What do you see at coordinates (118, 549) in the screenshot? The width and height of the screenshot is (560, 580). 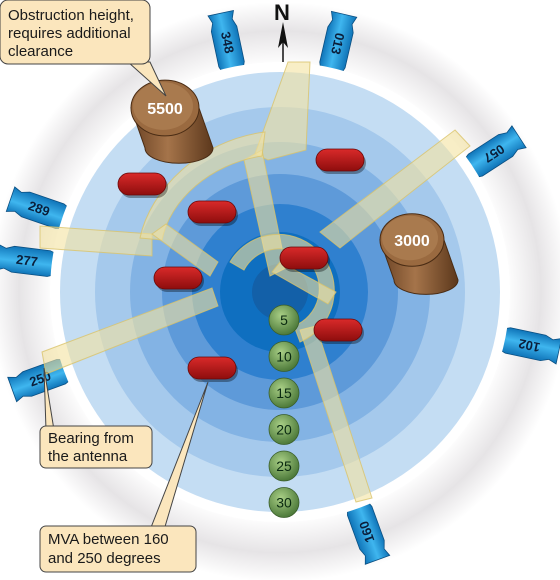 I see `callout-mva-box` at bounding box center [118, 549].